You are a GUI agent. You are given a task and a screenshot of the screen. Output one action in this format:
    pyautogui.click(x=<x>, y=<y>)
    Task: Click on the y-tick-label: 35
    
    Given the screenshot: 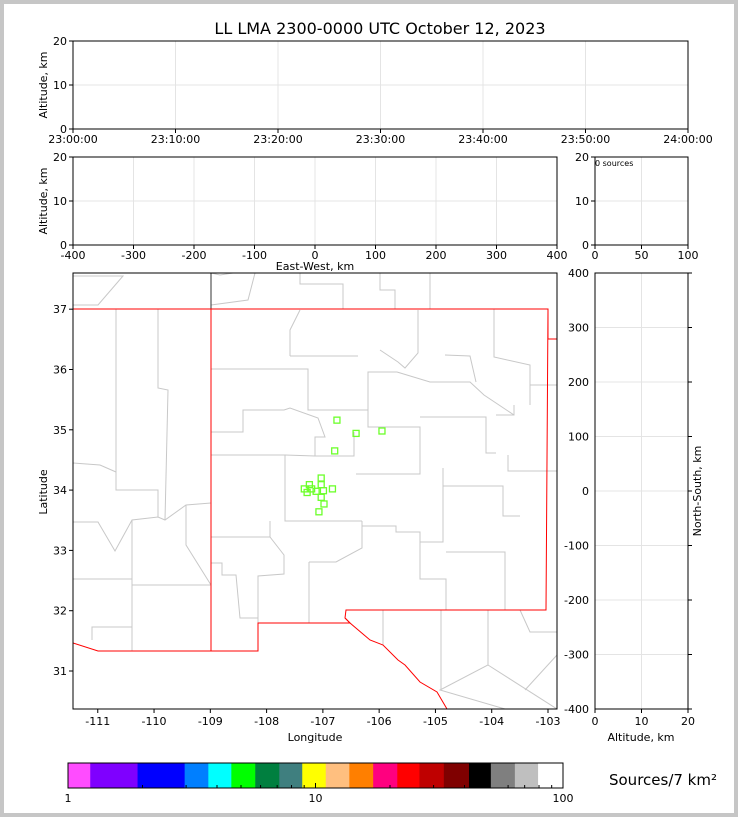 What is the action you would take?
    pyautogui.click(x=60, y=430)
    